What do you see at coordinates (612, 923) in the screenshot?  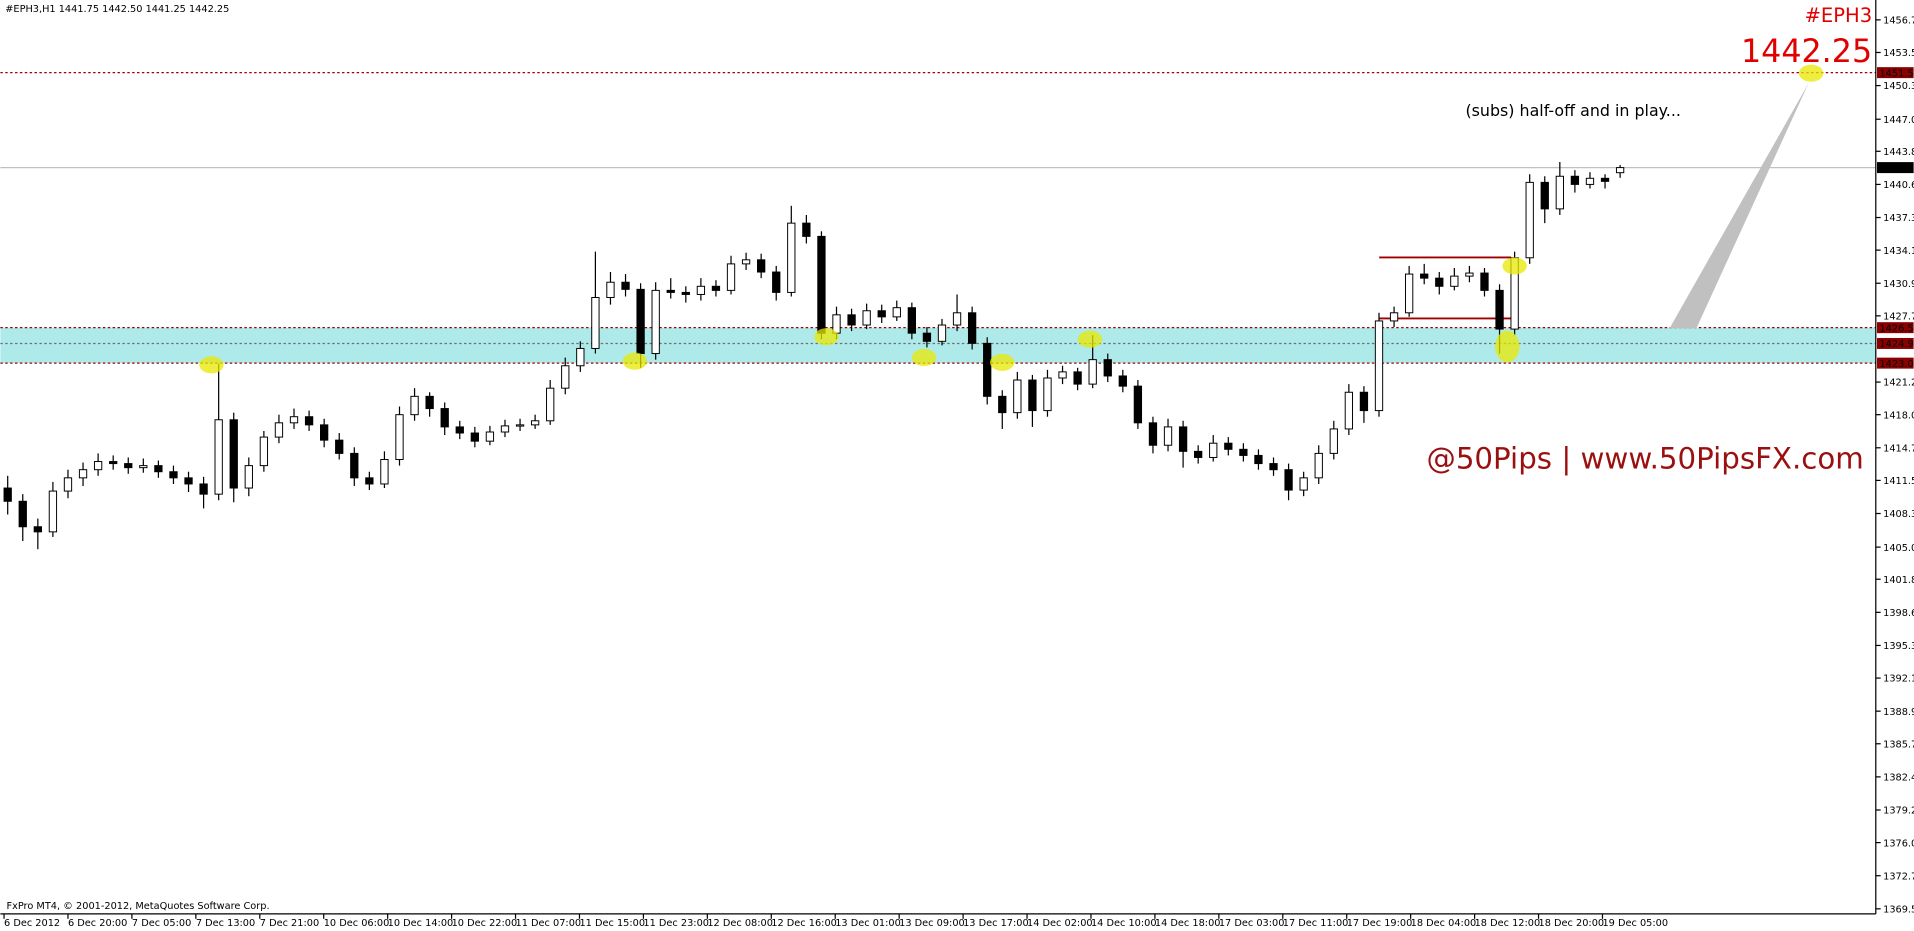 I see `x-tick-label: 11 Dec 15:00` at bounding box center [612, 923].